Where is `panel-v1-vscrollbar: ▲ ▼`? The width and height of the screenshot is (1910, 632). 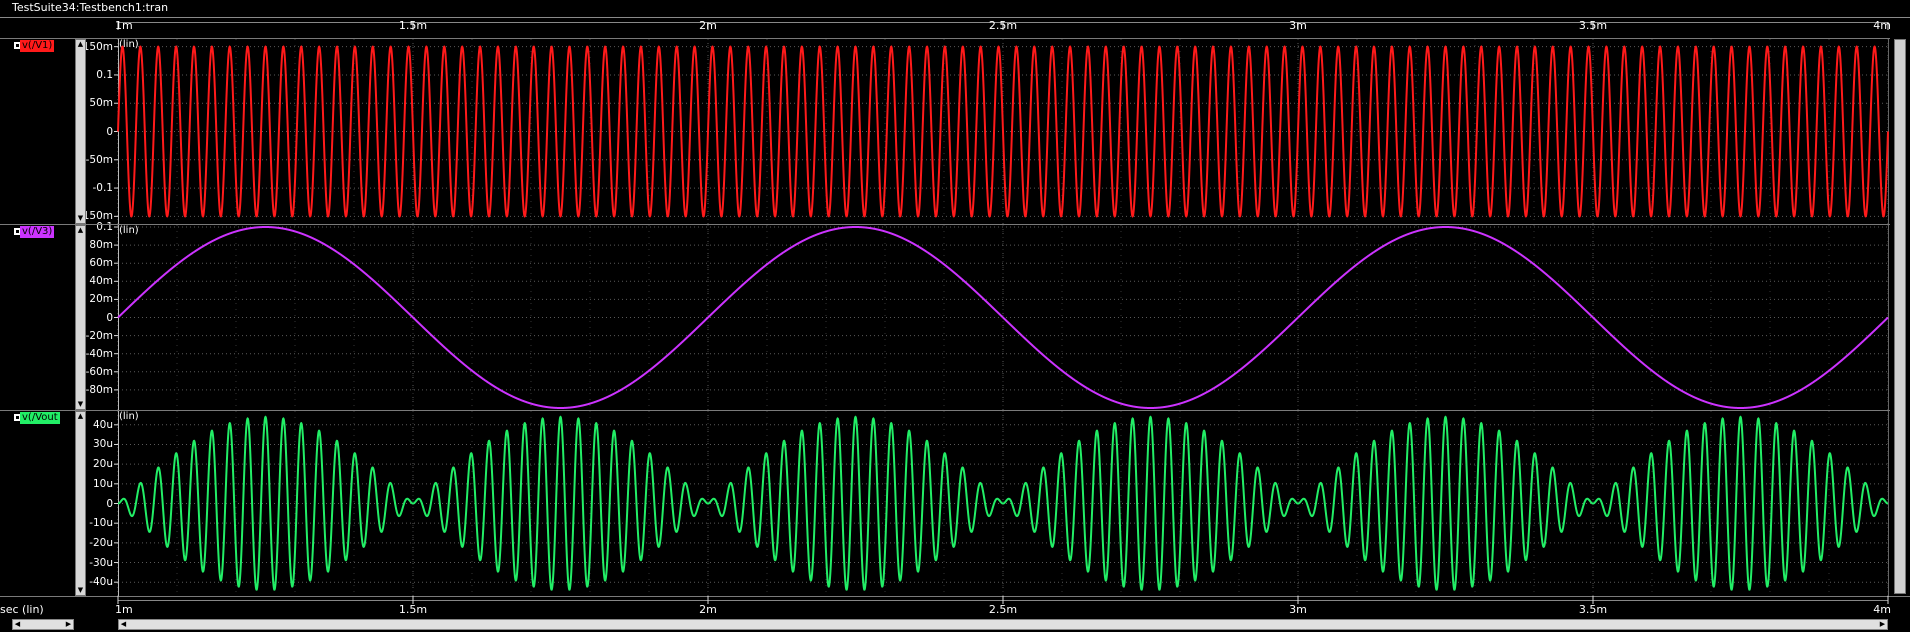 panel-v1-vscrollbar: ▲ ▼ is located at coordinates (80, 131).